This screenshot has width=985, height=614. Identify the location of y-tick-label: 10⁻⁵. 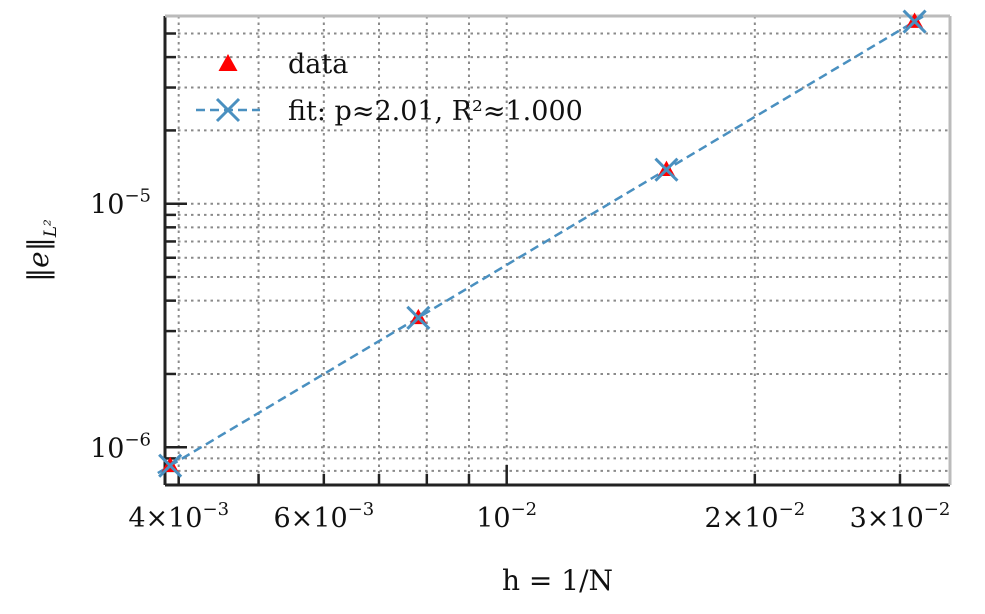
(120, 203).